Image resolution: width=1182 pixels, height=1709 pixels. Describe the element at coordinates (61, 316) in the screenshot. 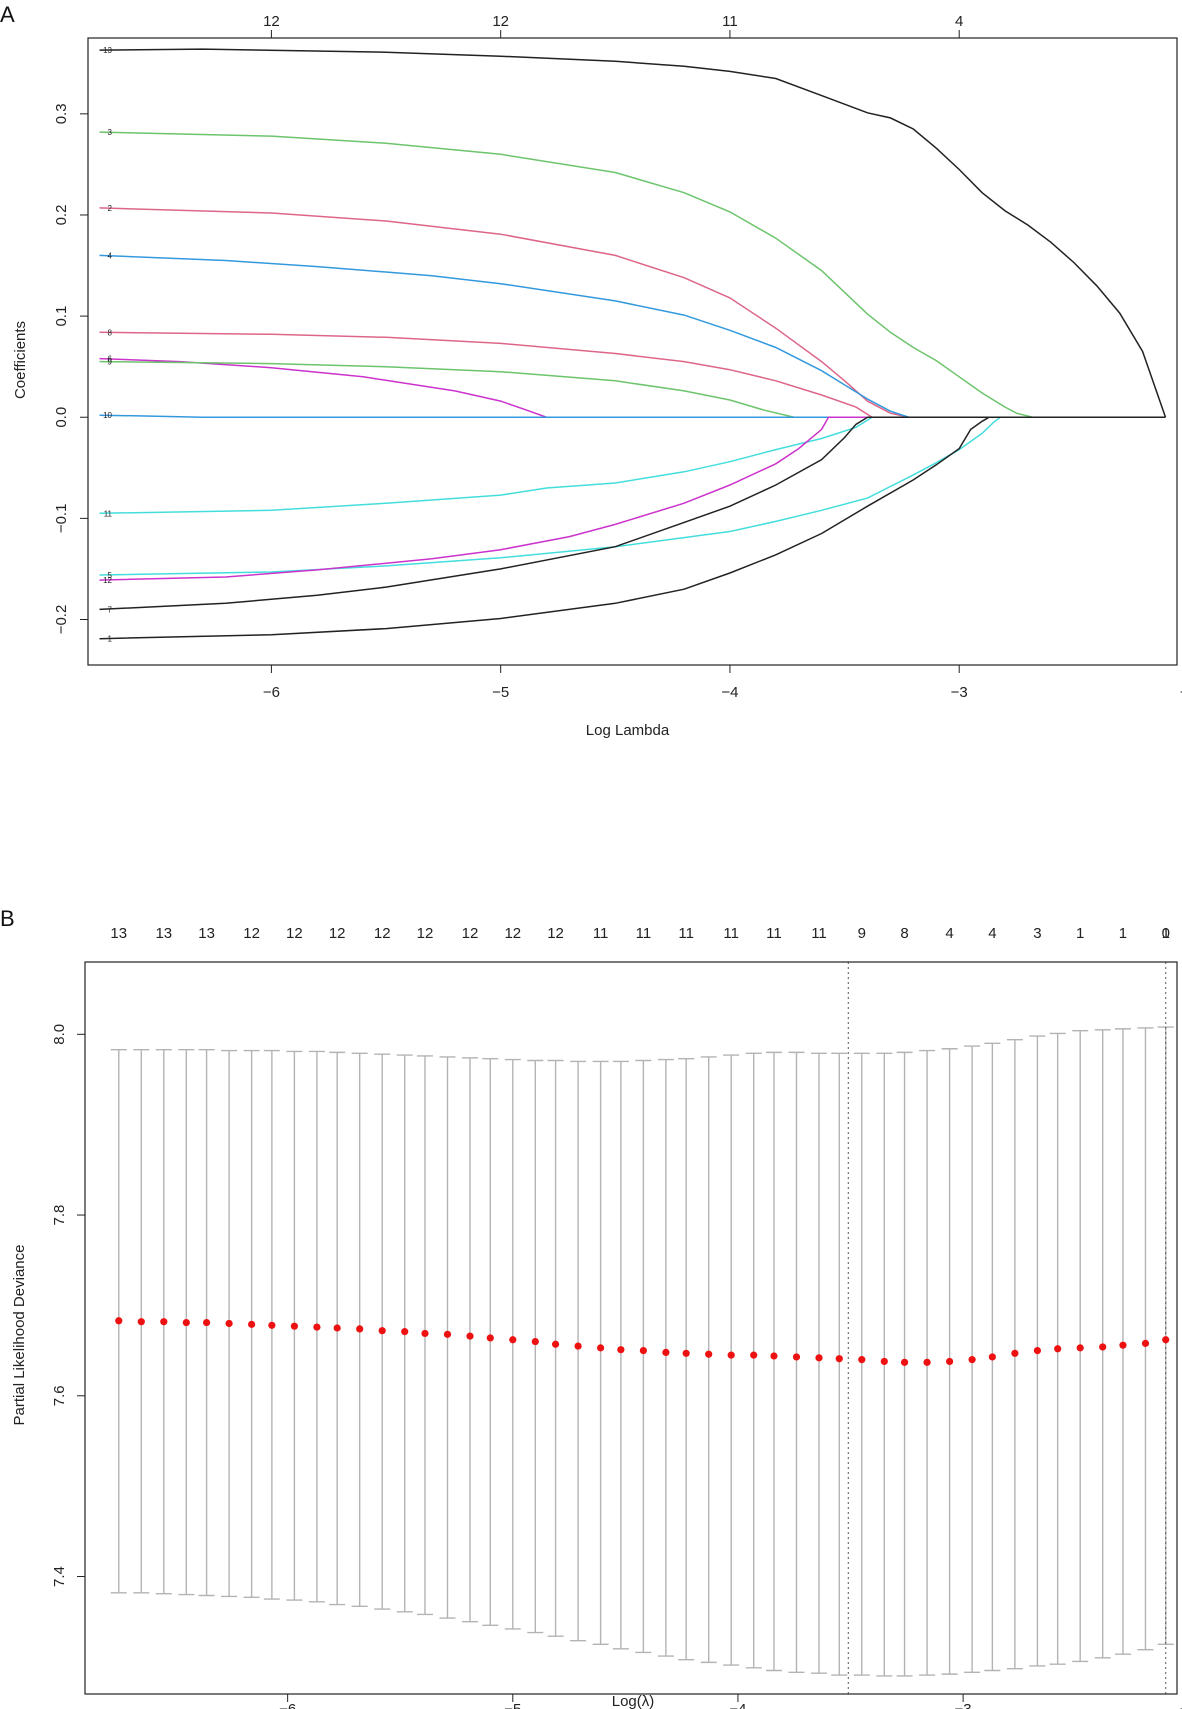

I see `y-tick-label-a: 0.1` at that location.